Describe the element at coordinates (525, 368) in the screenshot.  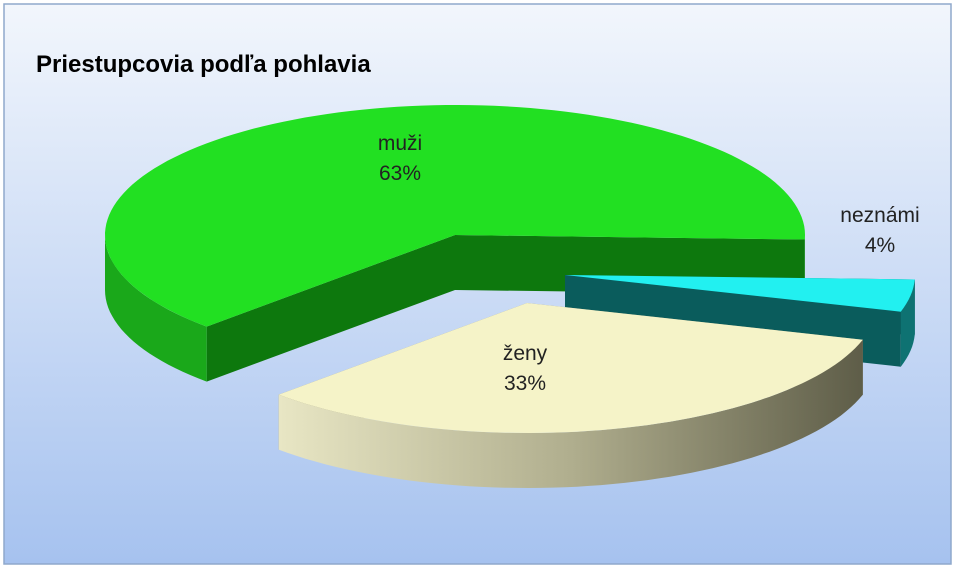
I see `data-label: ženy 33%` at that location.